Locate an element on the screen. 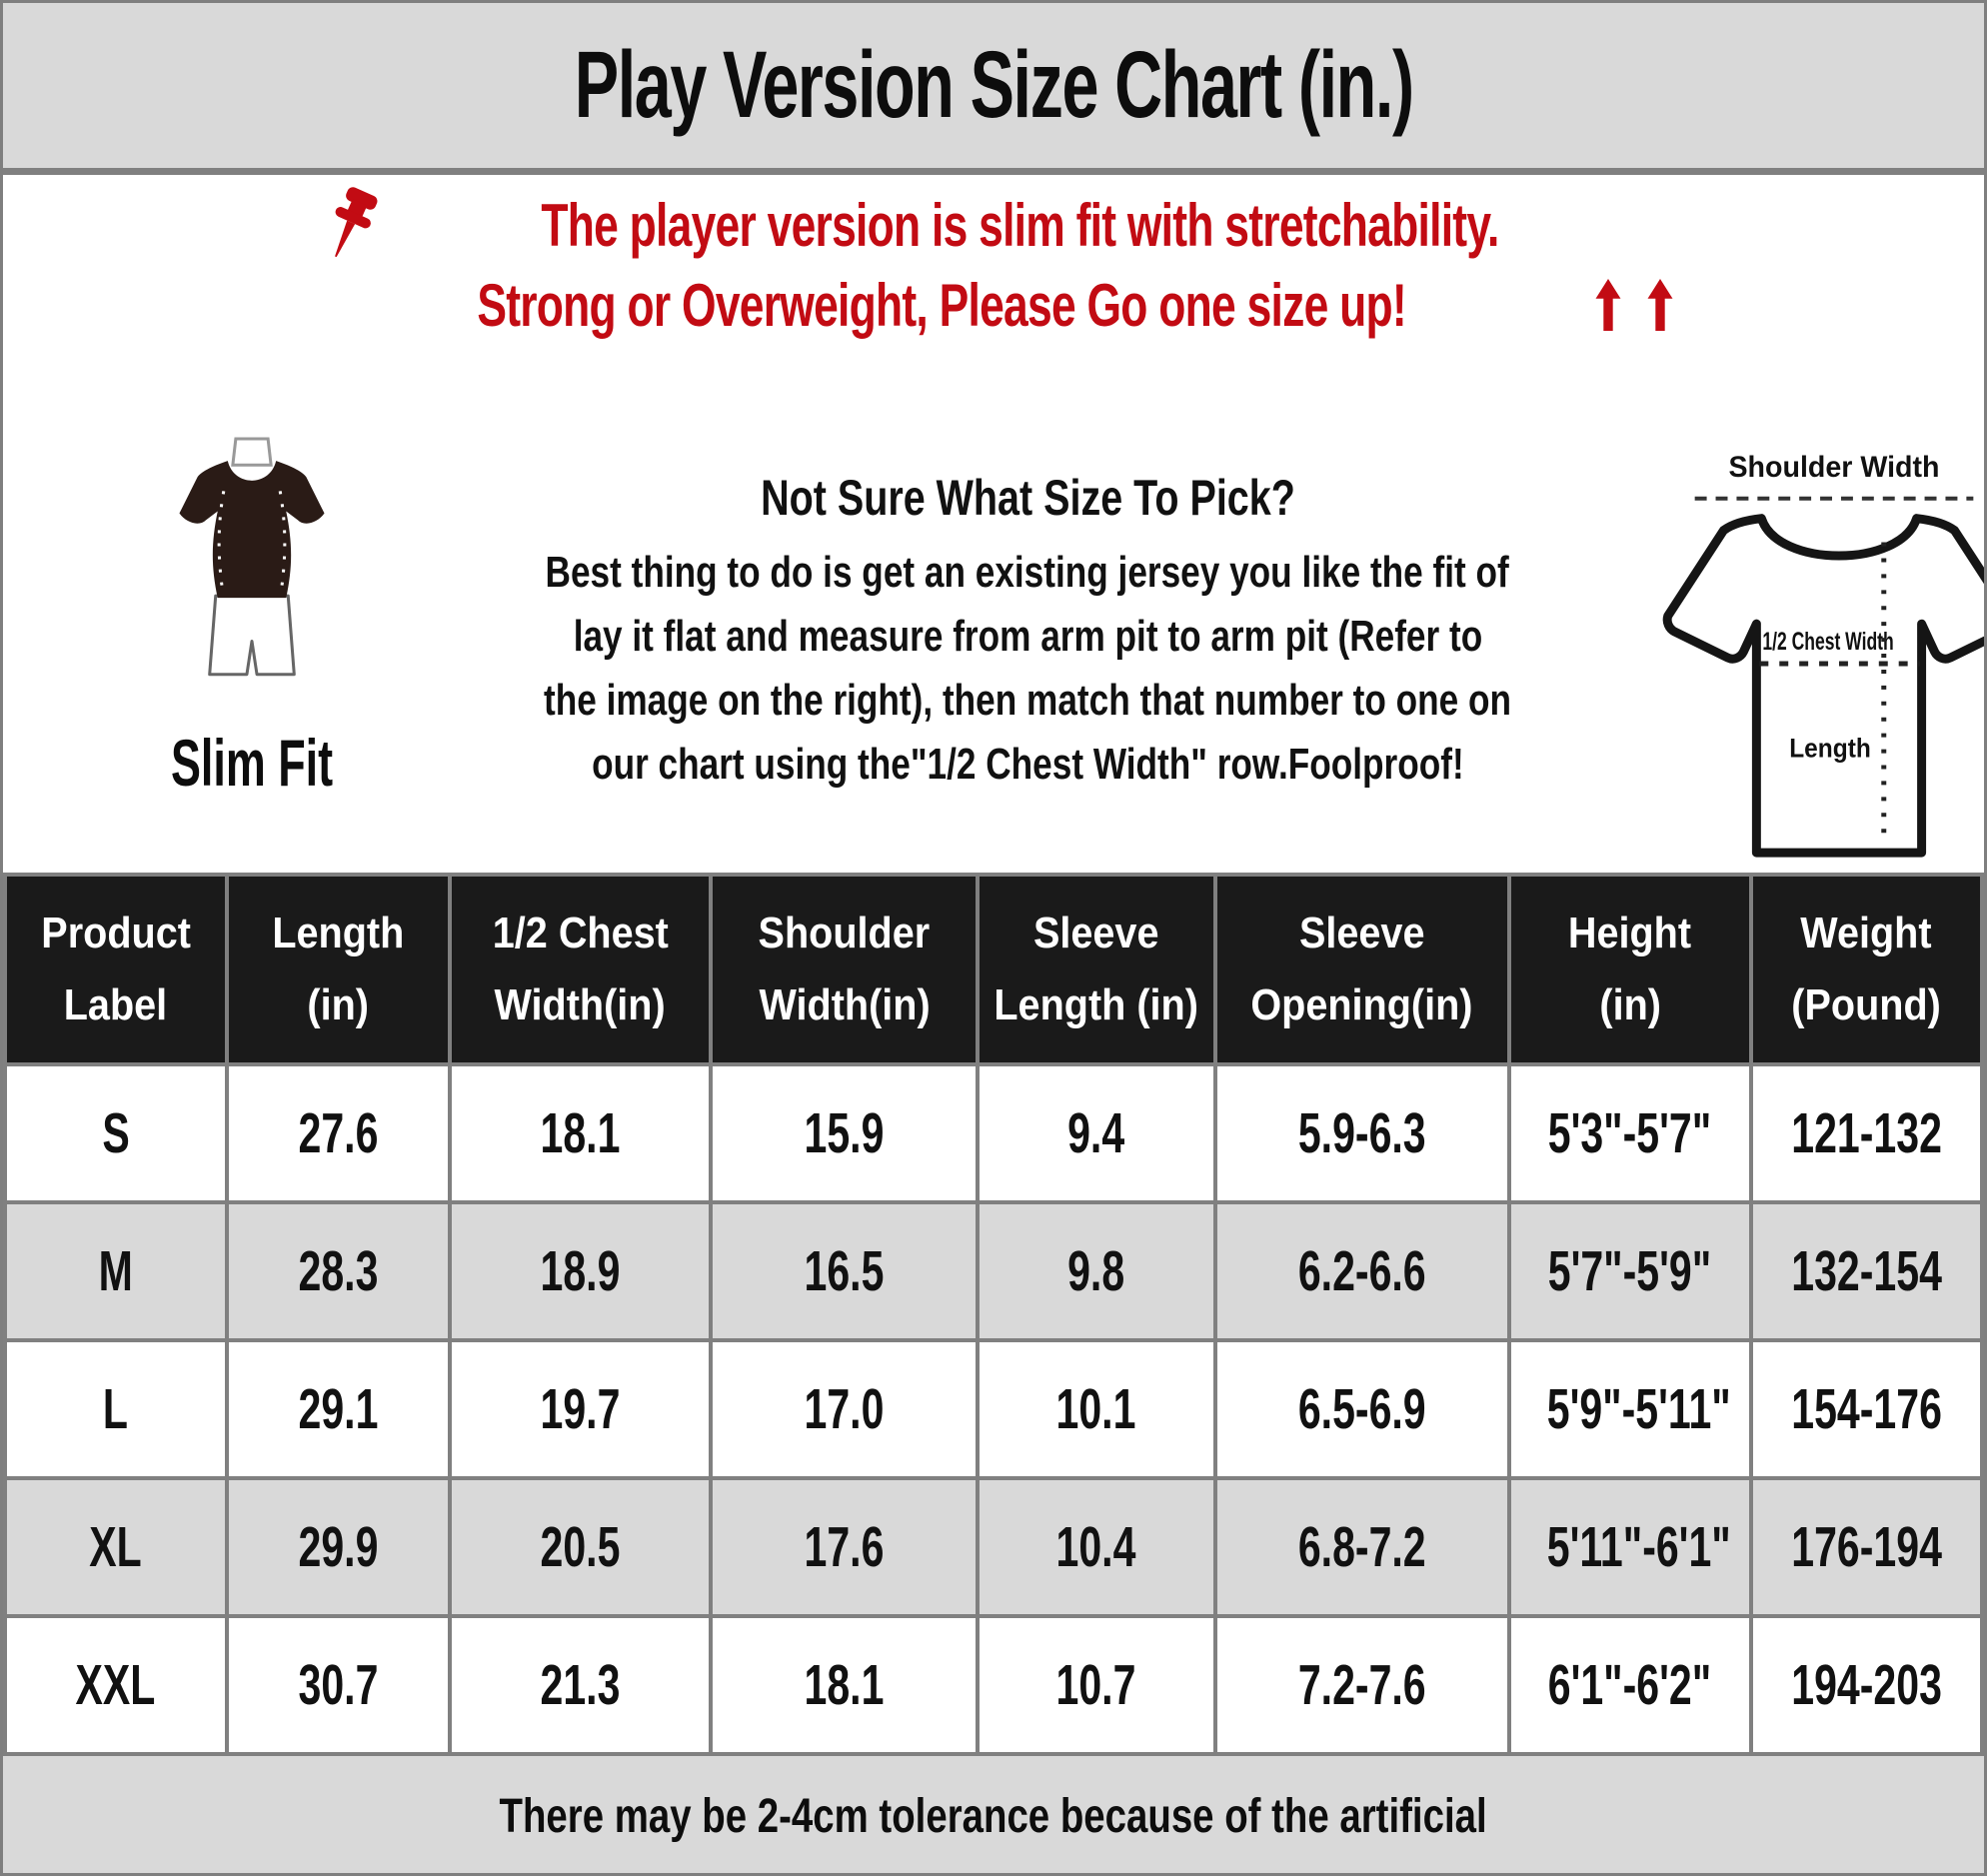  size-cell: 5.9-6.3 is located at coordinates (1362, 1133).